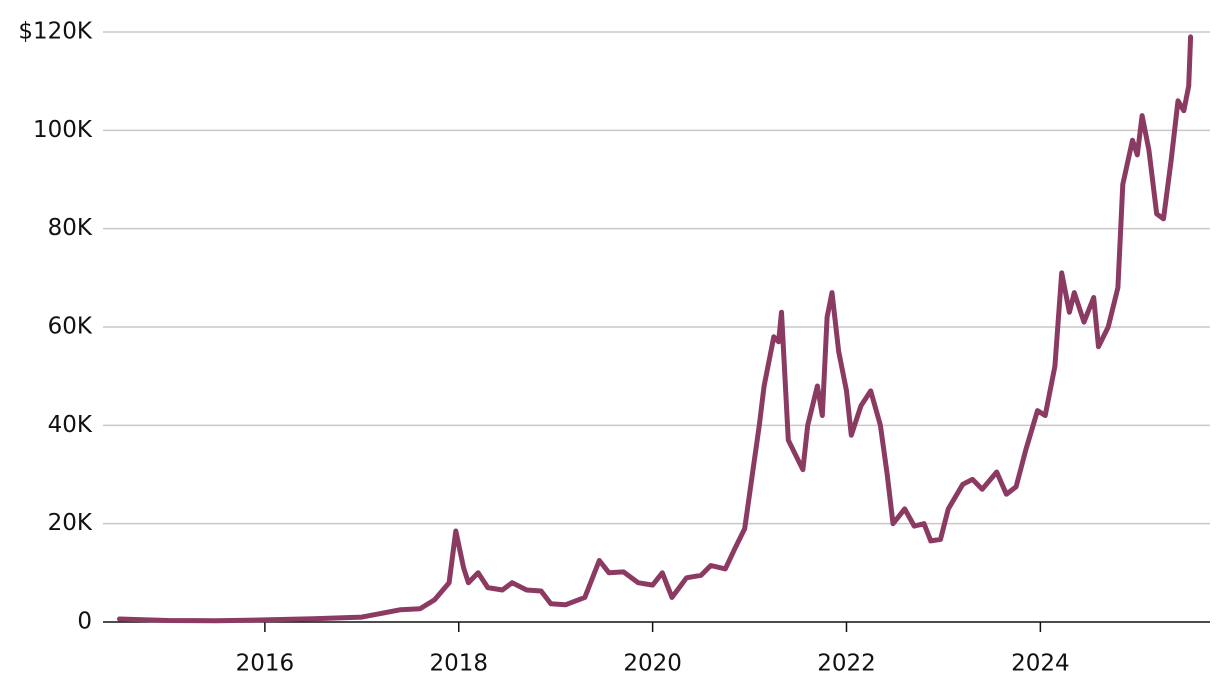  What do you see at coordinates (265, 664) in the screenshot?
I see `x-tick-label: 2016` at bounding box center [265, 664].